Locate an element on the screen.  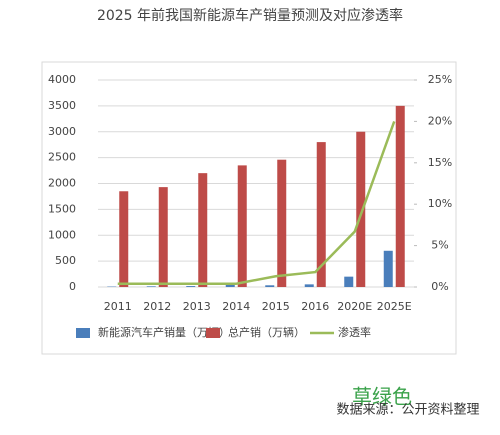
legend-label: 新能源汽车产销量（万辆） is located at coordinates (164, 332).